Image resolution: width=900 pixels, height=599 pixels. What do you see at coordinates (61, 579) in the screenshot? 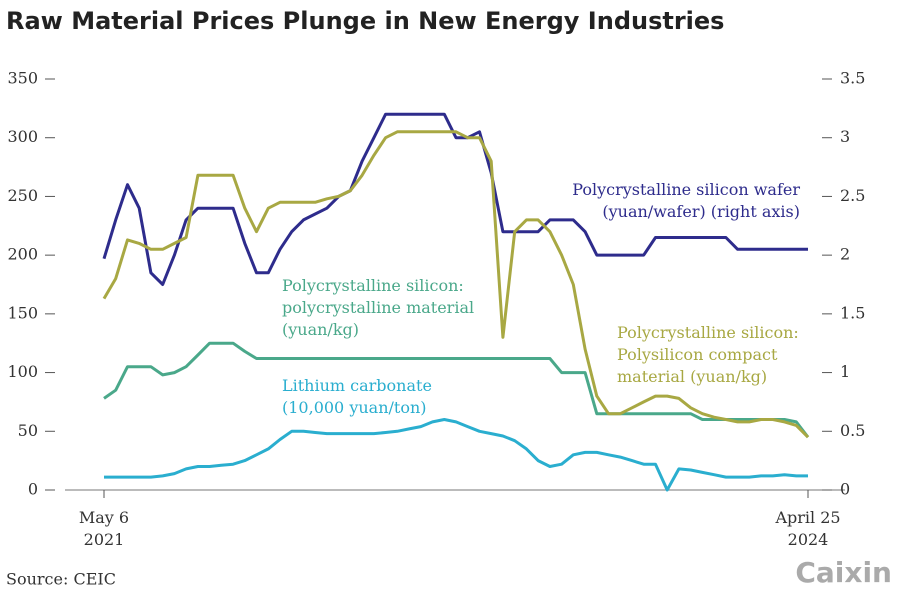
I see `source: Source: CEIC` at bounding box center [61, 579].